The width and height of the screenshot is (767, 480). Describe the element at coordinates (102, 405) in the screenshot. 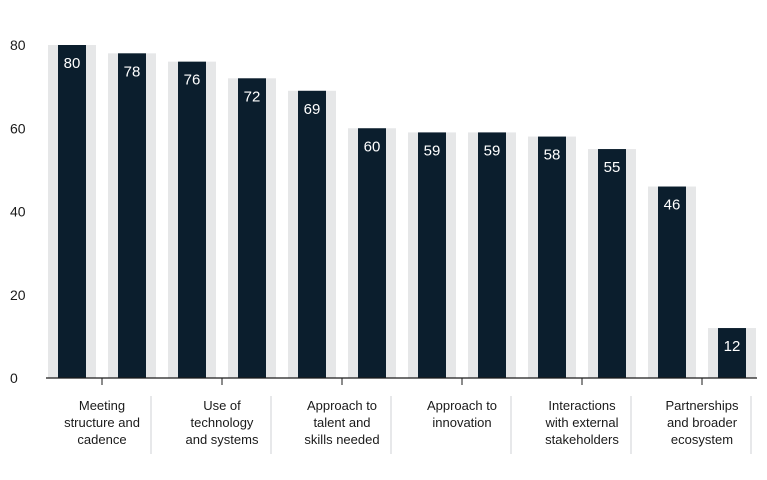

I see `category-label-line: Meeting` at that location.